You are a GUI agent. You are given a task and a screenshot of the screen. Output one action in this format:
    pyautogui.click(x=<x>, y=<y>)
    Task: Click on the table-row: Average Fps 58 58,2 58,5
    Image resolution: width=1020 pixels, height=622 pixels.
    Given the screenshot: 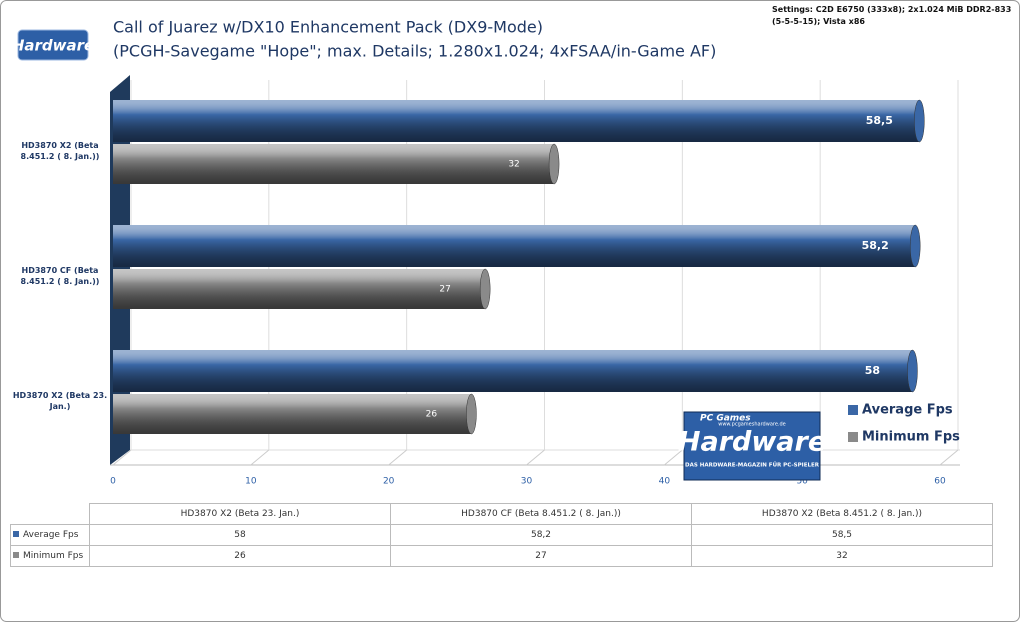 What is the action you would take?
    pyautogui.click(x=501, y=535)
    